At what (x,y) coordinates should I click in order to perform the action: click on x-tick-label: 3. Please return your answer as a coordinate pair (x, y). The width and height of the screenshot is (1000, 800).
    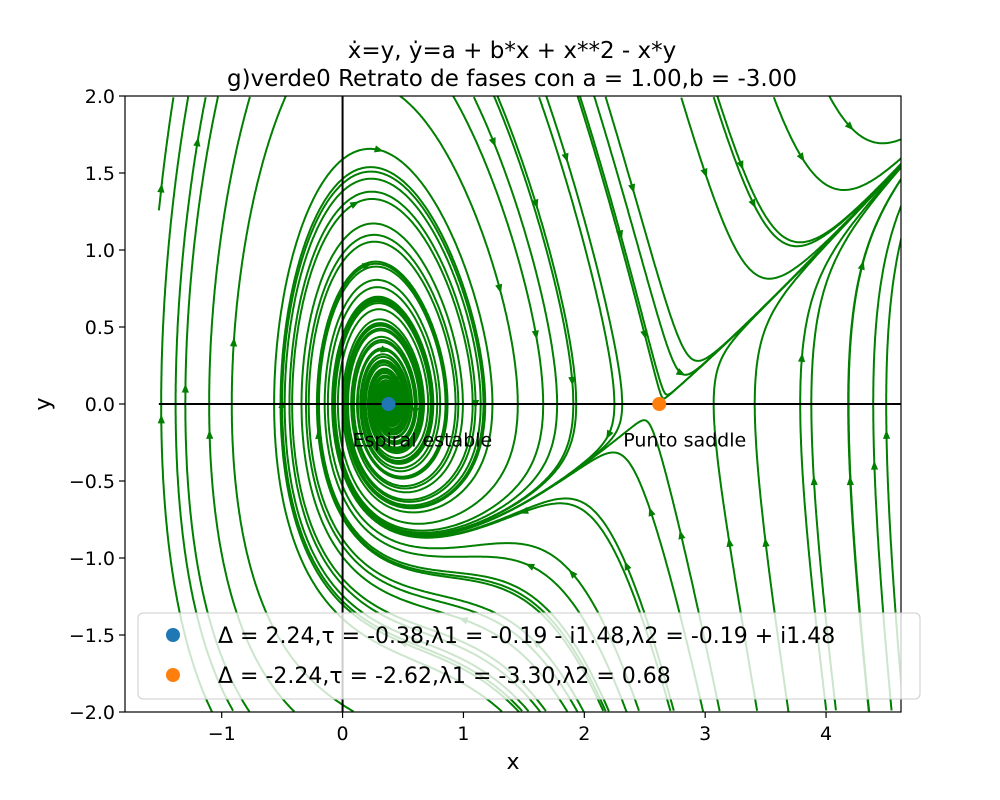
    Looking at the image, I should click on (705, 734).